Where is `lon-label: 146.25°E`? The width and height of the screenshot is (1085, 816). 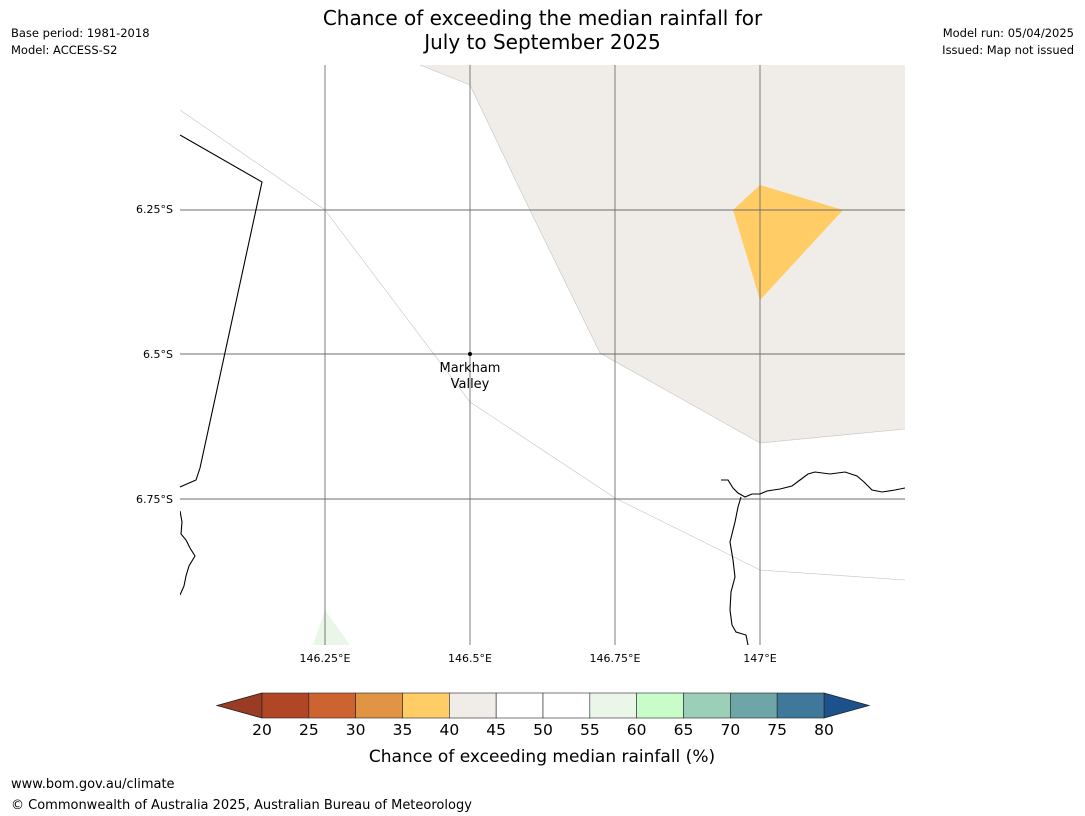 lon-label: 146.25°E is located at coordinates (325, 658).